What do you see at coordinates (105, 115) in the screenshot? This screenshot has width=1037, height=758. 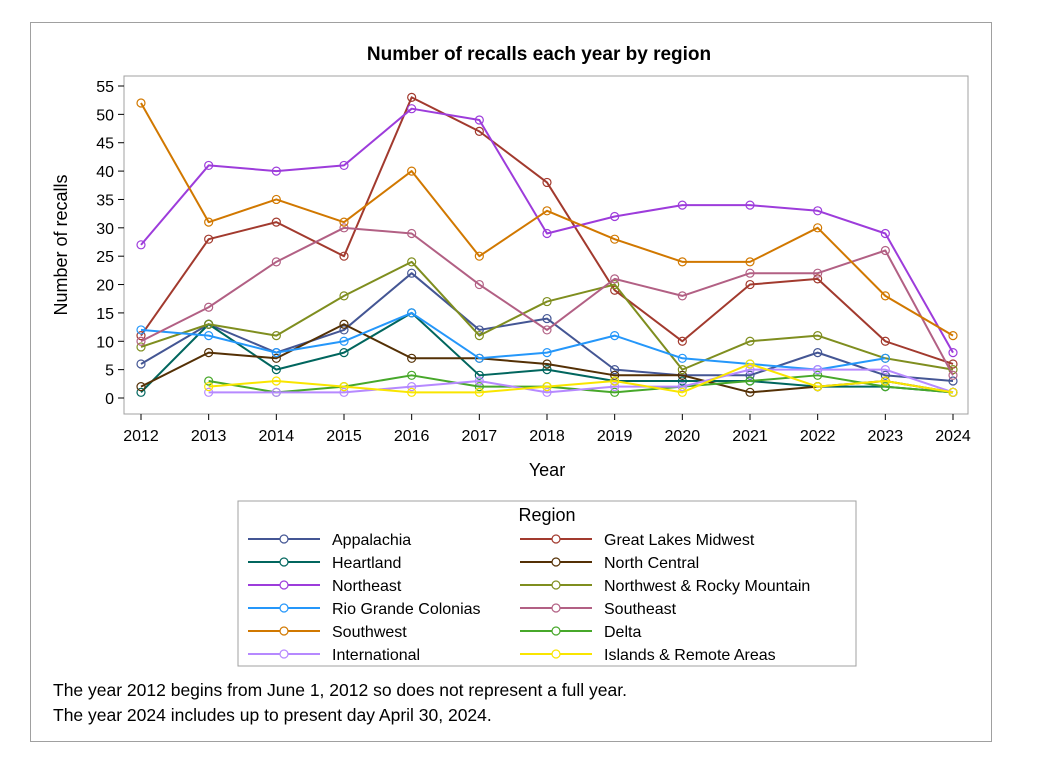 I see `y-tick-label: 50` at bounding box center [105, 115].